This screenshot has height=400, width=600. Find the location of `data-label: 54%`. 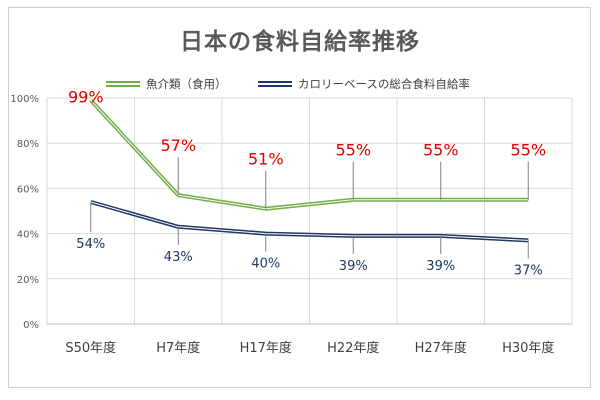

data-label: 54% is located at coordinates (90, 244).